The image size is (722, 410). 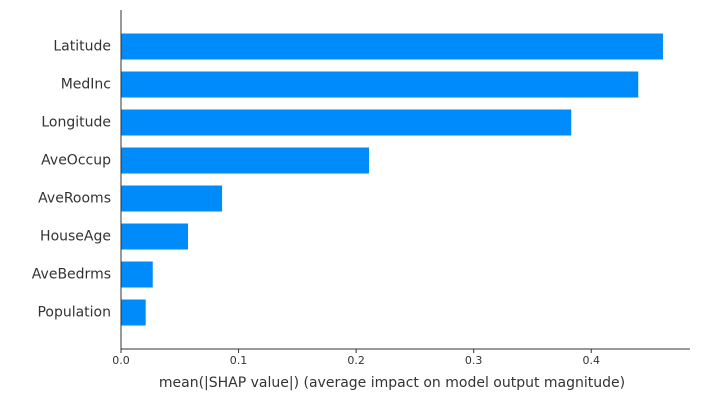 I want to click on category-label-averooms: AveRooms, so click(x=74, y=199).